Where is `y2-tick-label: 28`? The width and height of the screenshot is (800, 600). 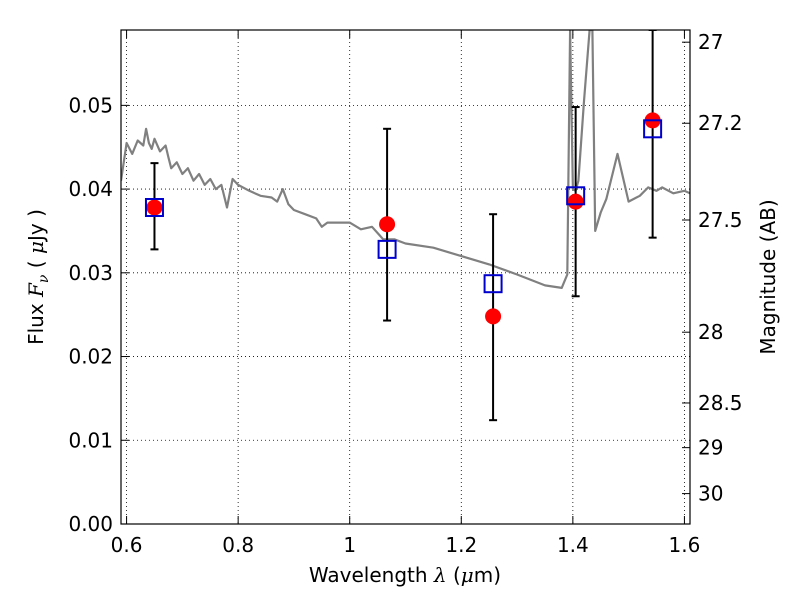
y2-tick-label: 28 is located at coordinates (710, 332).